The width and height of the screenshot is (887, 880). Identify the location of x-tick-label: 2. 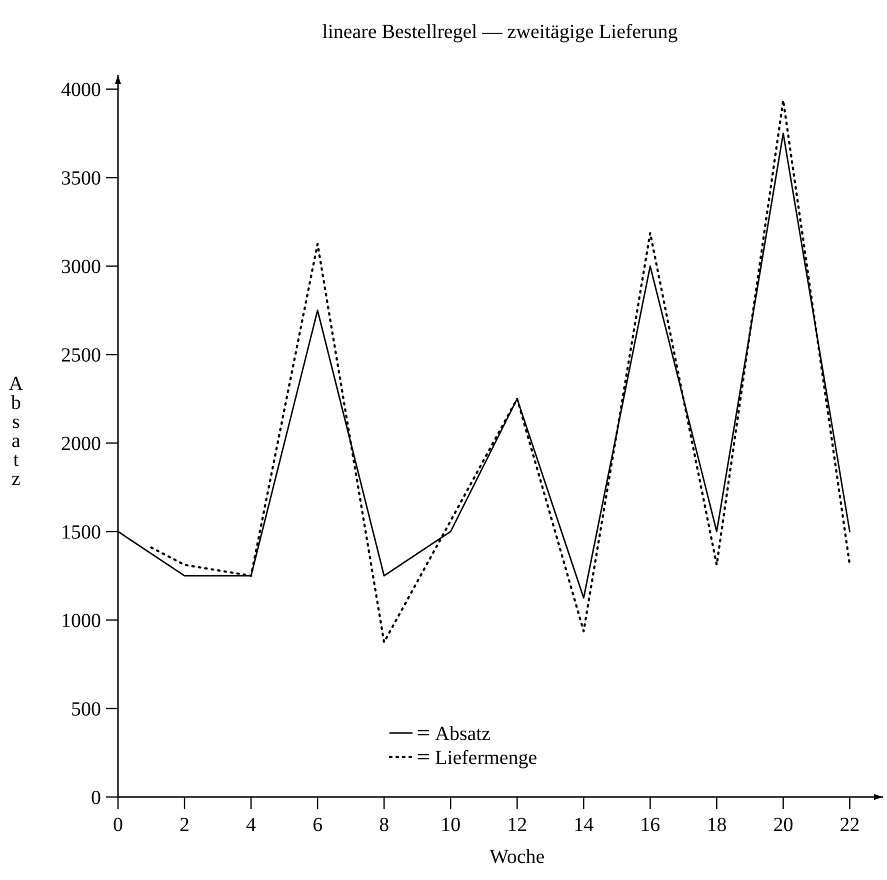
(185, 825).